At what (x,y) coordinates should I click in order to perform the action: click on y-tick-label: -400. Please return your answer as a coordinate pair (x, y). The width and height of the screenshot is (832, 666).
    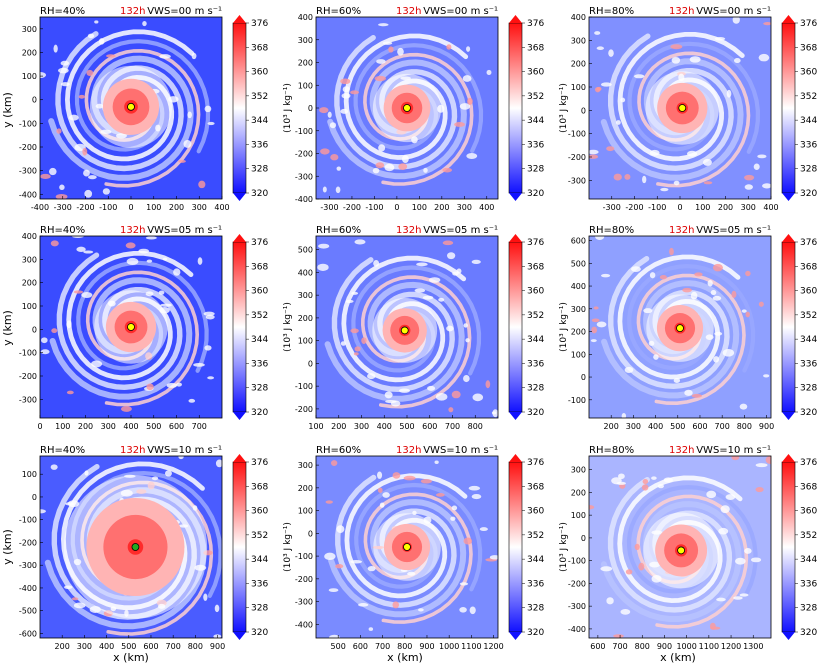
    Looking at the image, I should click on (28, 194).